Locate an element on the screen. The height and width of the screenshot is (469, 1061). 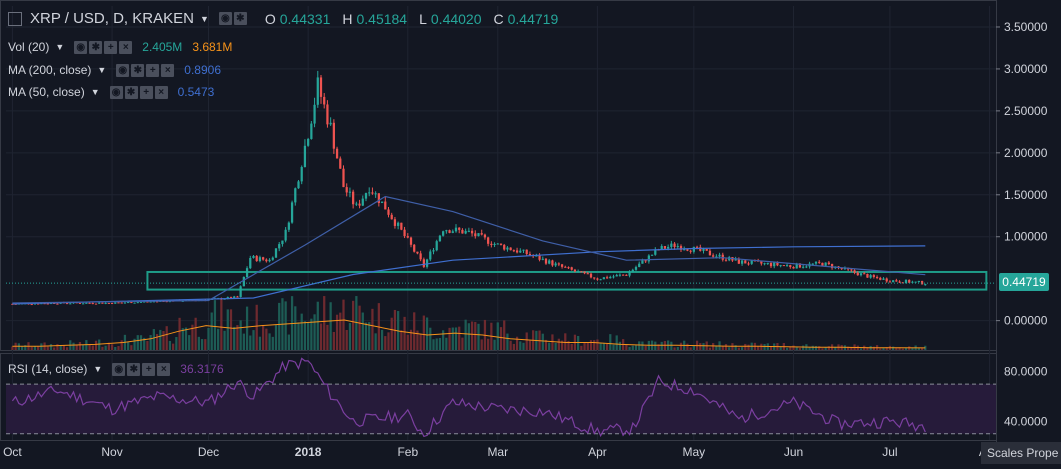
volume-legend: Vol (20) ▼ ◉ ✱ + × 2.405M 3.681M is located at coordinates (120, 47).